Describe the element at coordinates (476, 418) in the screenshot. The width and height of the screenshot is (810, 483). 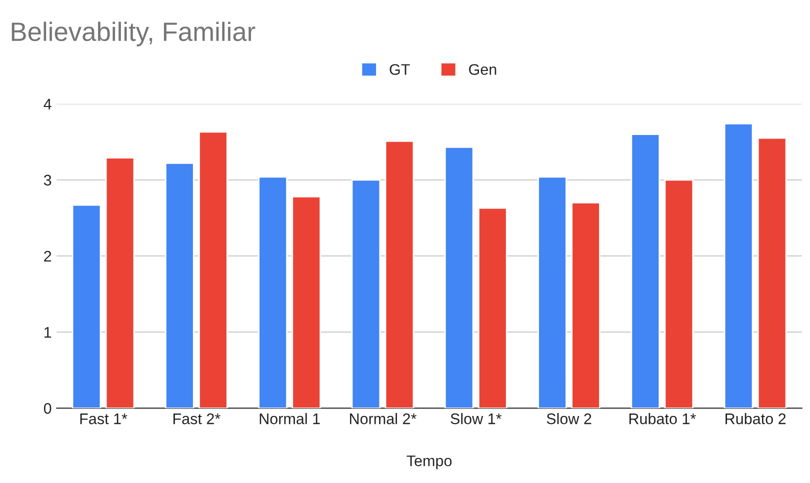
I see `x-tick-label: Slow 1*` at that location.